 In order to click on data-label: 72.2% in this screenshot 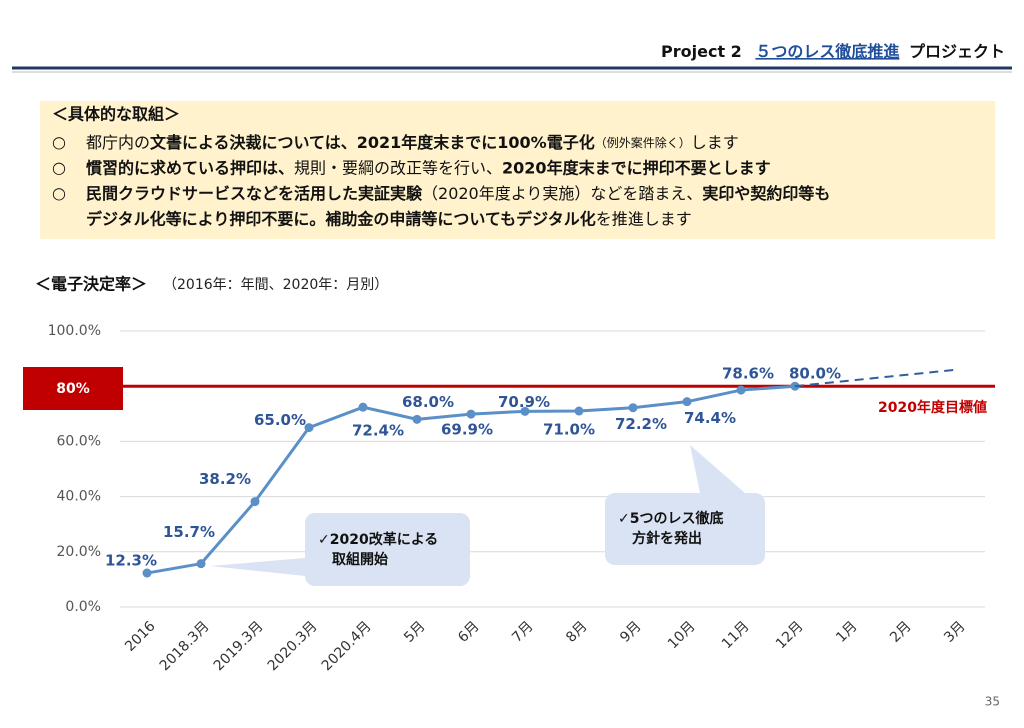, I will do `click(641, 424)`.